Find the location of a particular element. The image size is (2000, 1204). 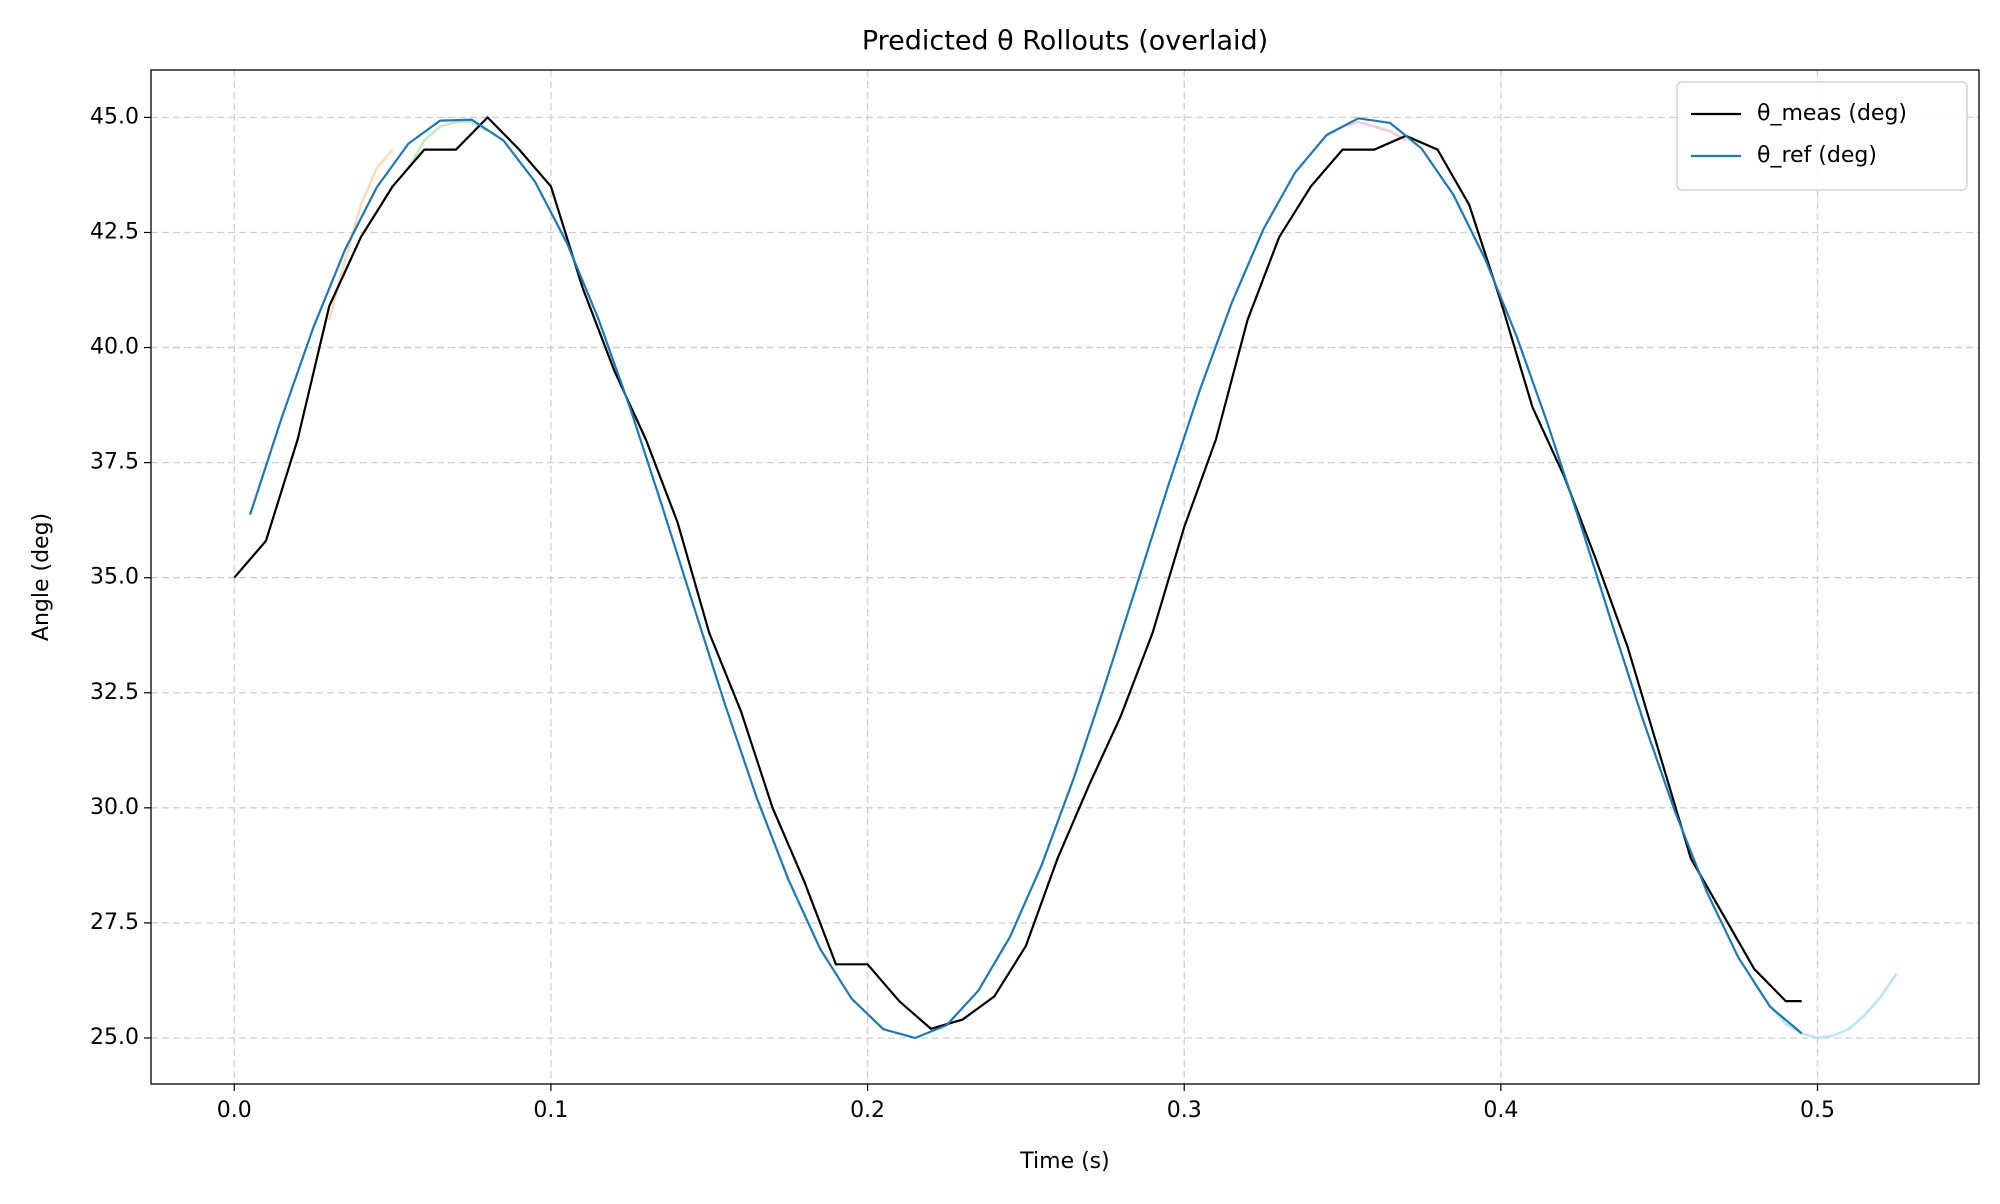

y-tick-label: 30.0 is located at coordinates (114, 807).